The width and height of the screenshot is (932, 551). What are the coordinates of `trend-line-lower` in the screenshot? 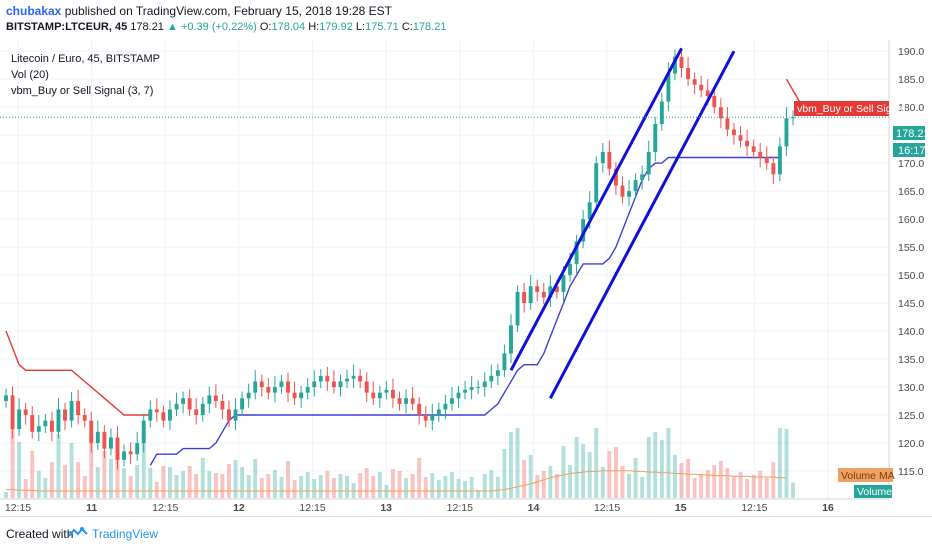 It's located at (642, 224).